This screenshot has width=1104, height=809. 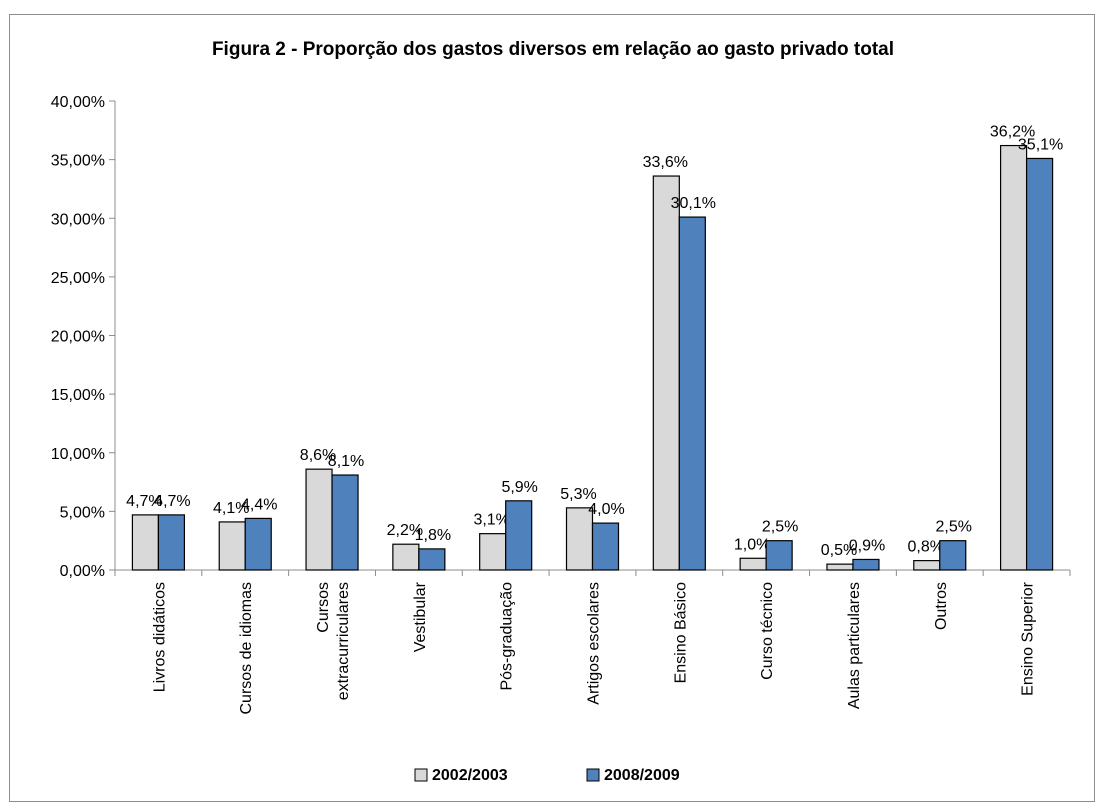 What do you see at coordinates (433, 535) in the screenshot?
I see `data-label: 1,8%` at bounding box center [433, 535].